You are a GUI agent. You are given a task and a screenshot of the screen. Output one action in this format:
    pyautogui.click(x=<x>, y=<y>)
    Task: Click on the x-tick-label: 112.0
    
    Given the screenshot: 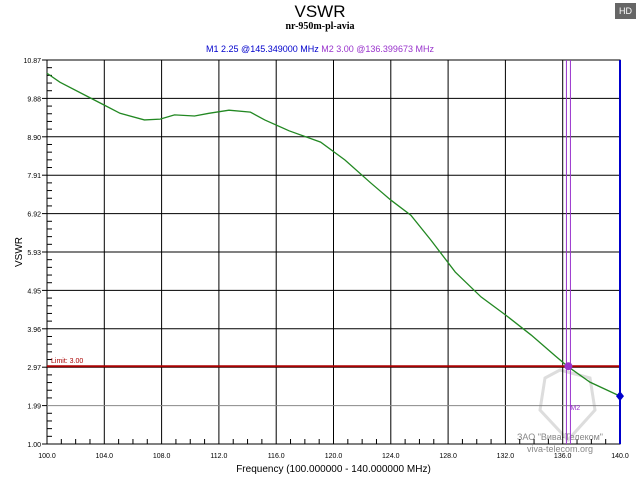 What is the action you would take?
    pyautogui.click(x=218, y=456)
    